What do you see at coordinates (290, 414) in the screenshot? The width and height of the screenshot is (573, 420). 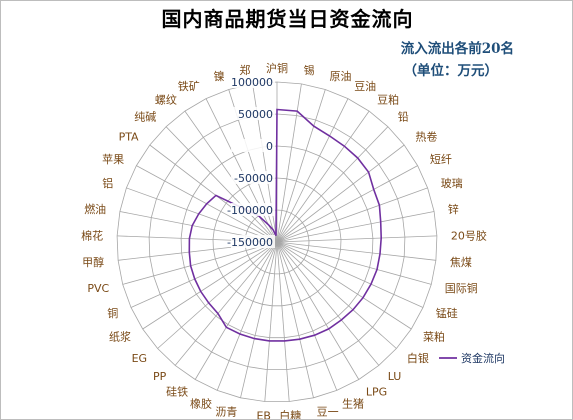 I see `category-label: 白糖` at bounding box center [290, 414].